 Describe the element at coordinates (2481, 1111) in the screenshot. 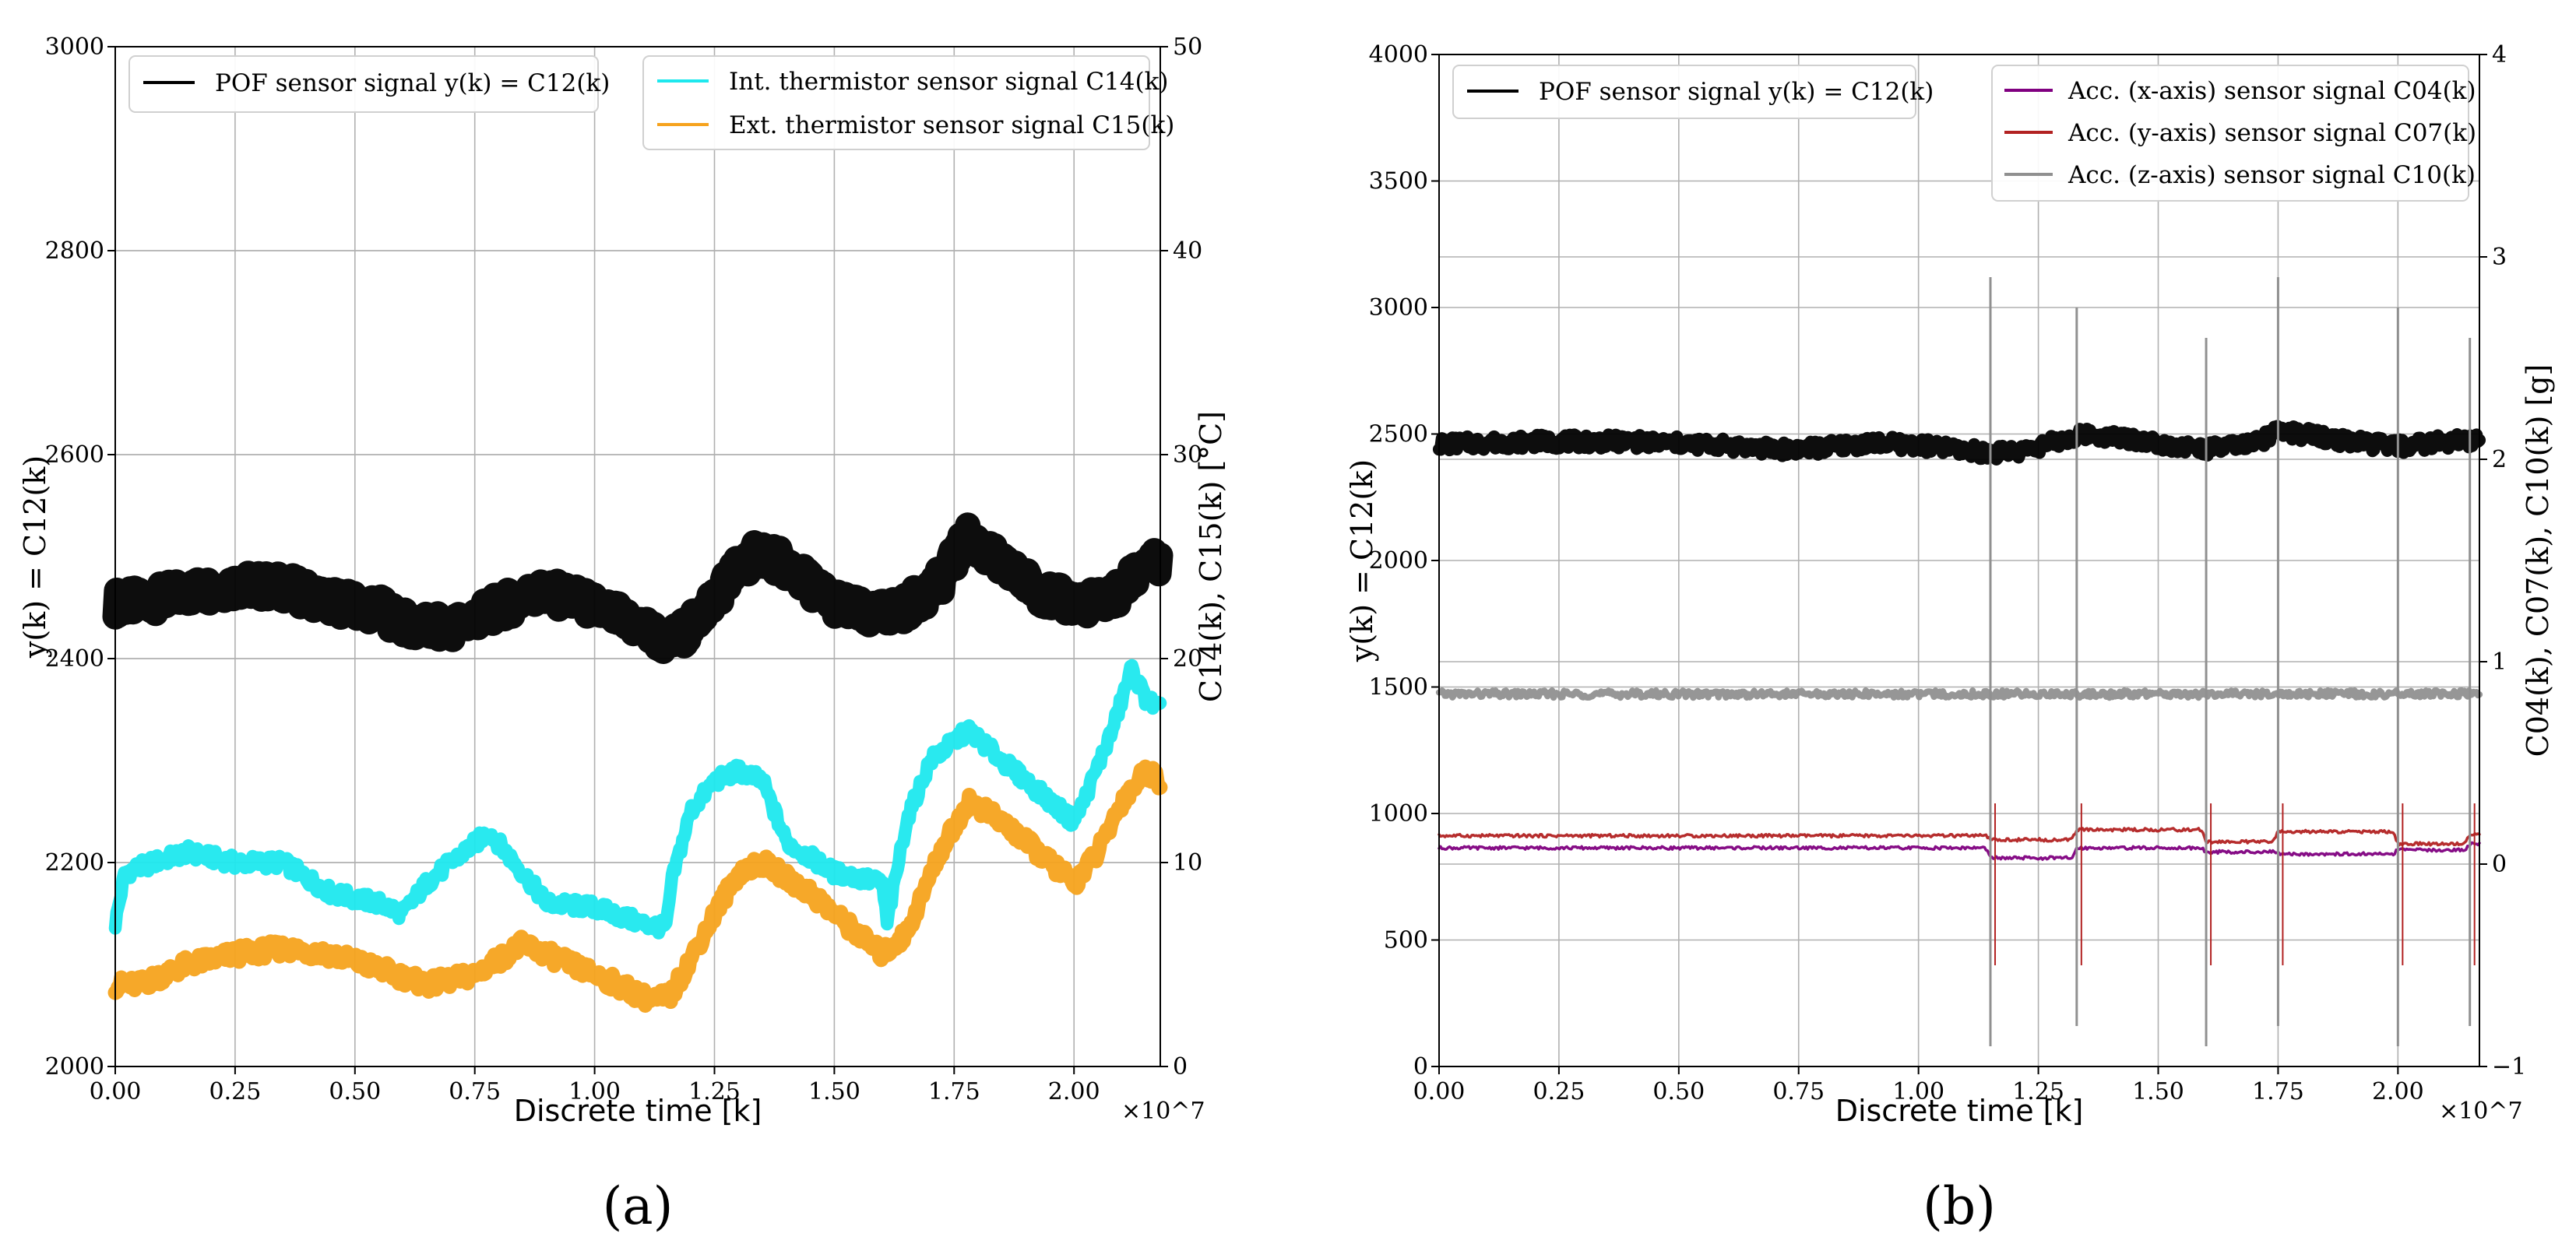

I see `panel-b-x-multiplier: ×10^7` at that location.